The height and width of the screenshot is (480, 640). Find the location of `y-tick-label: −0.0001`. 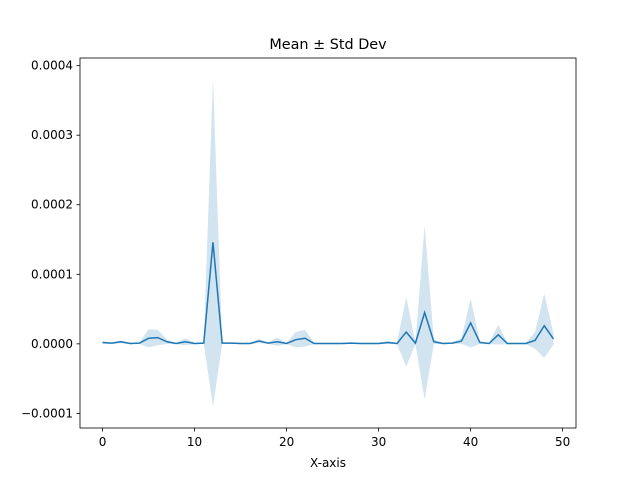

y-tick-label: −0.0001 is located at coordinates (47, 413).